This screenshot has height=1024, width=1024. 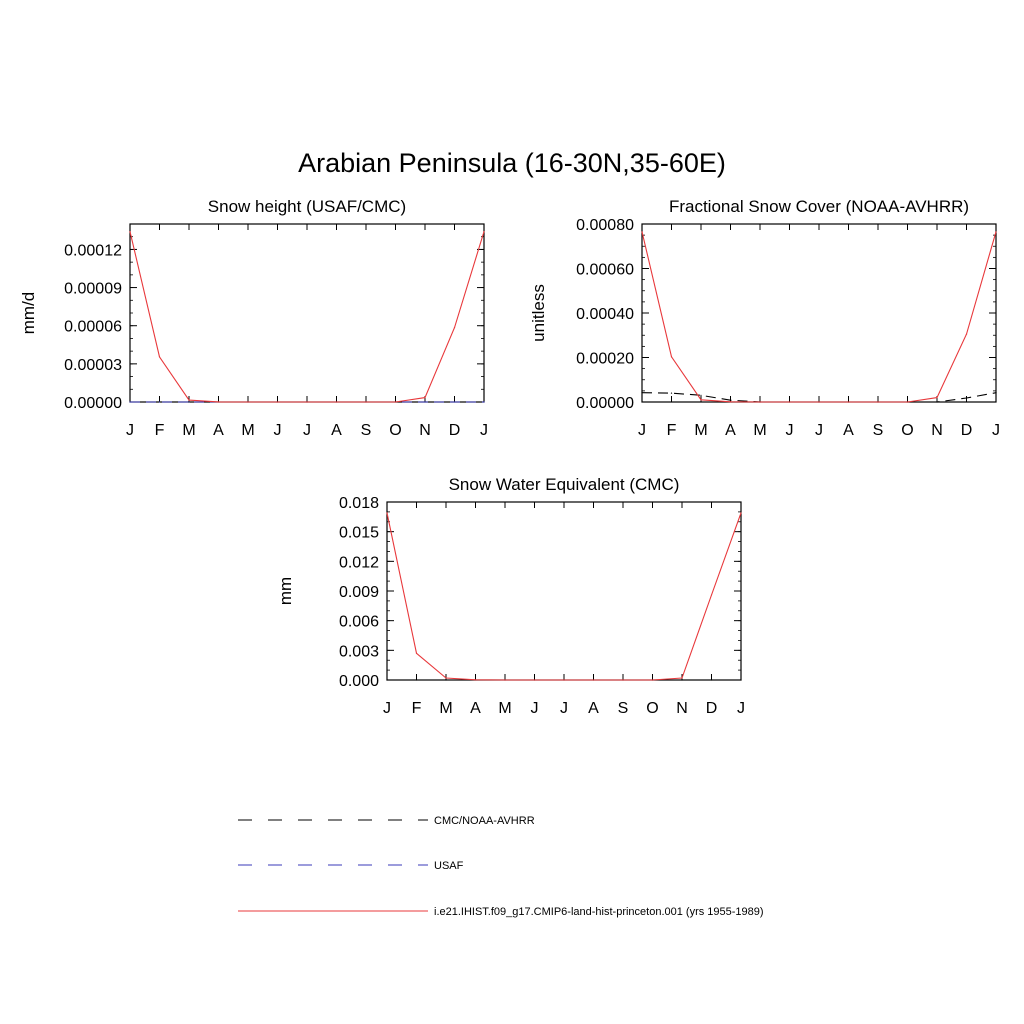 What do you see at coordinates (307, 206) in the screenshot?
I see `panel-title: Snow height (USAF/CMC)` at bounding box center [307, 206].